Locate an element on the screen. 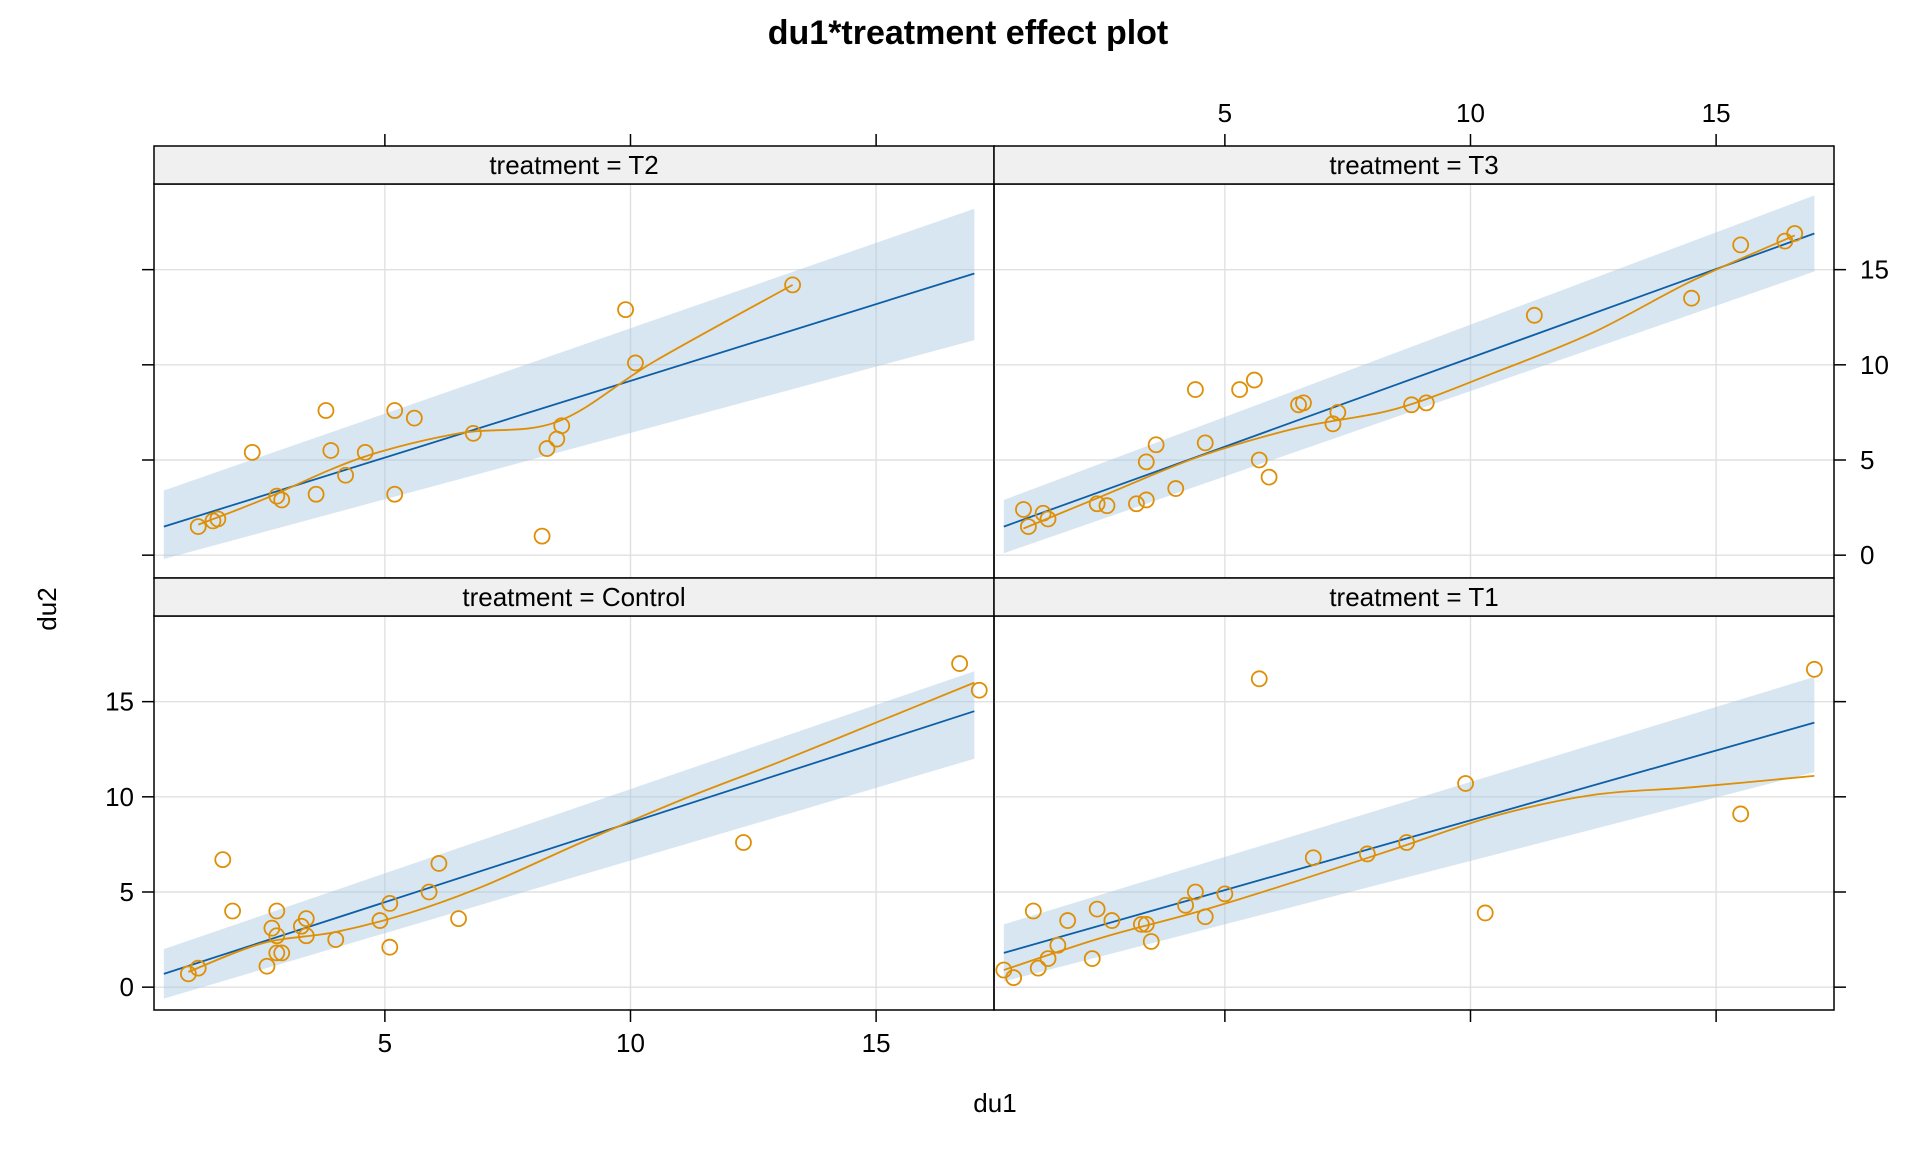 The image size is (1920, 1152). strip-label: treatment = T1 is located at coordinates (1413, 597).